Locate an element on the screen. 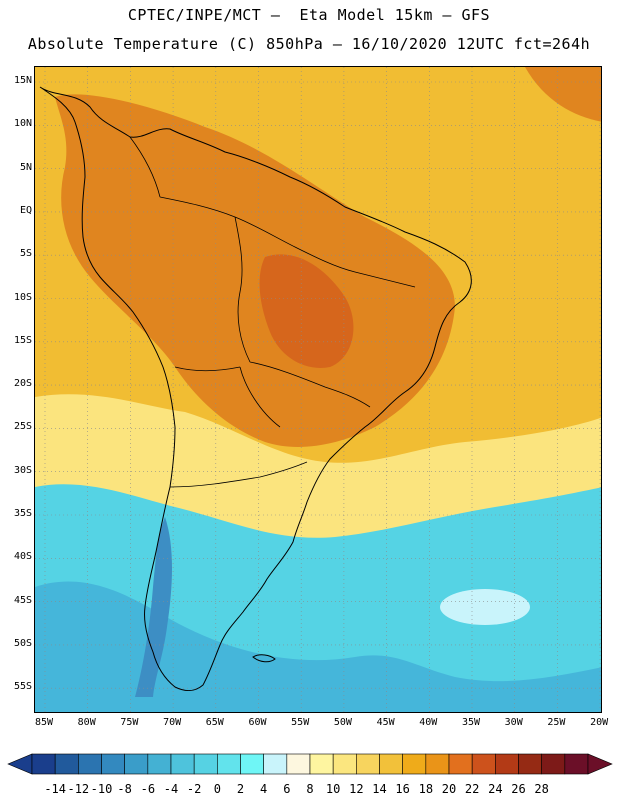 This screenshot has width=618, height=800. colorbar-tick-label: 12 is located at coordinates (356, 789).